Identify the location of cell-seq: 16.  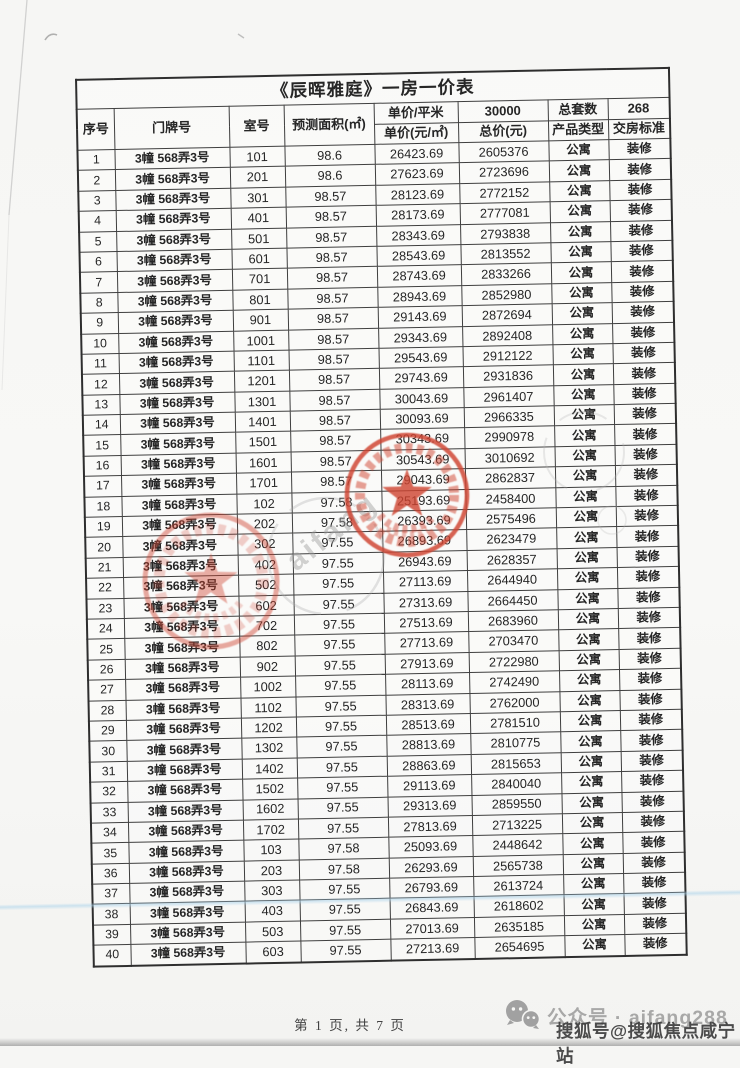
(102, 466).